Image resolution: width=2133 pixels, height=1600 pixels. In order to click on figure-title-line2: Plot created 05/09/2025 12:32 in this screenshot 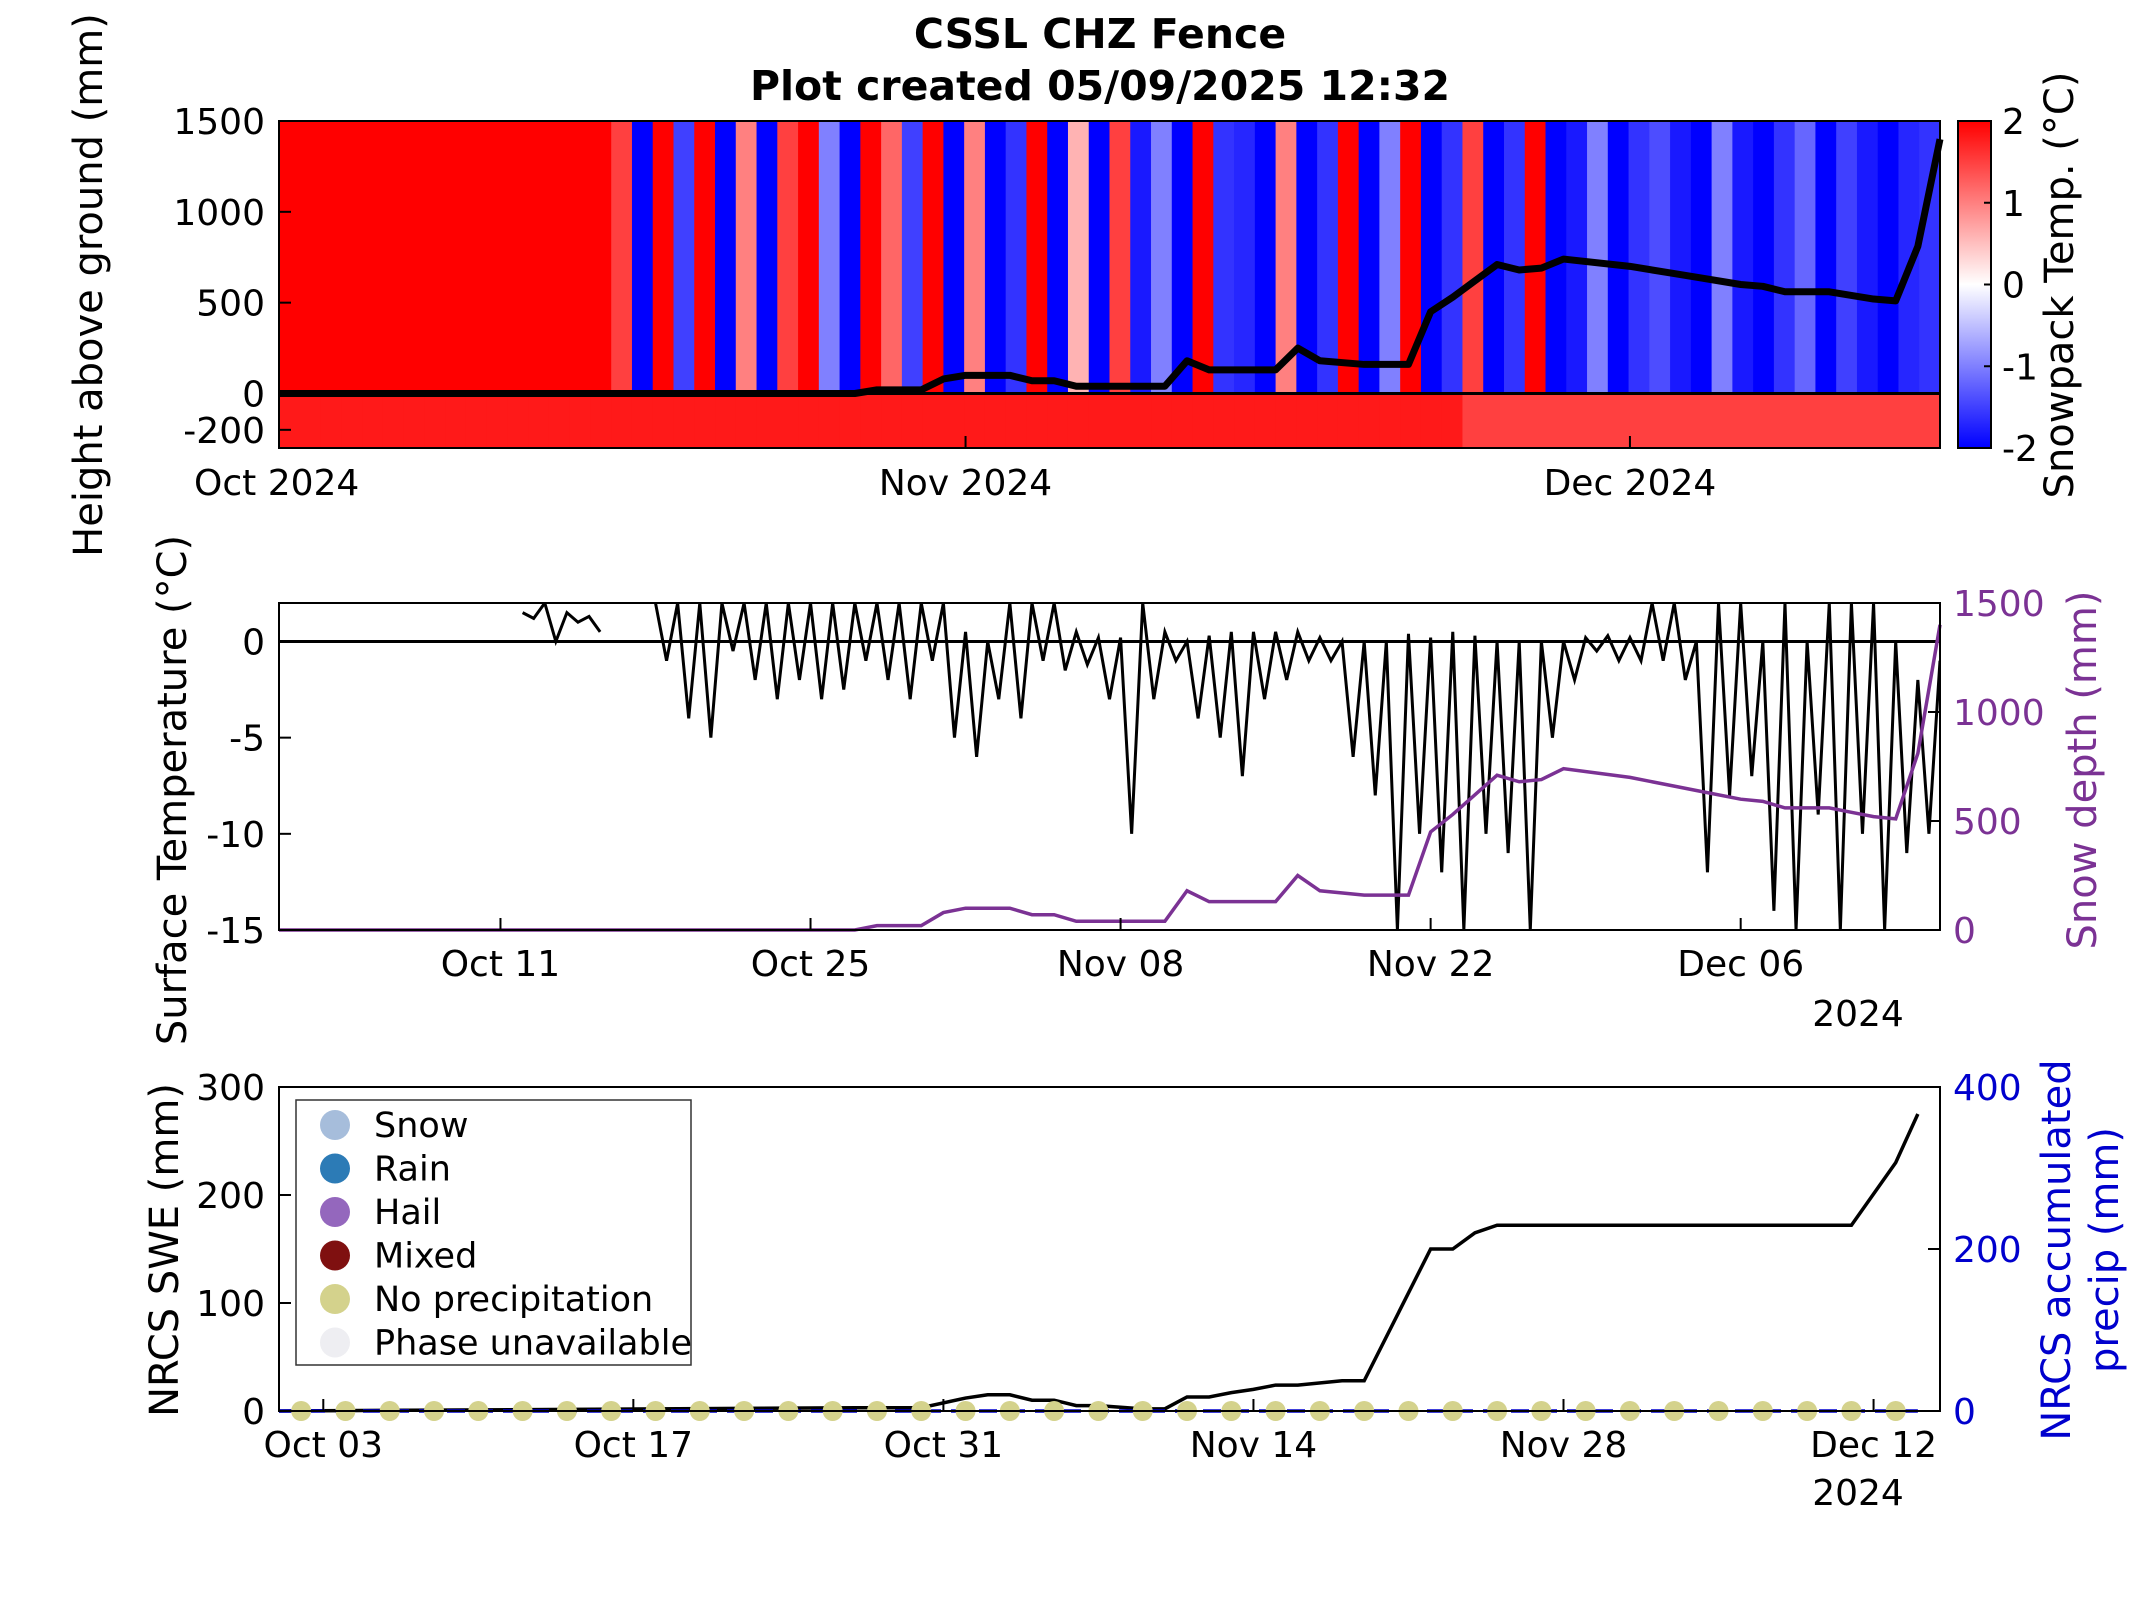, I will do `click(1100, 86)`.